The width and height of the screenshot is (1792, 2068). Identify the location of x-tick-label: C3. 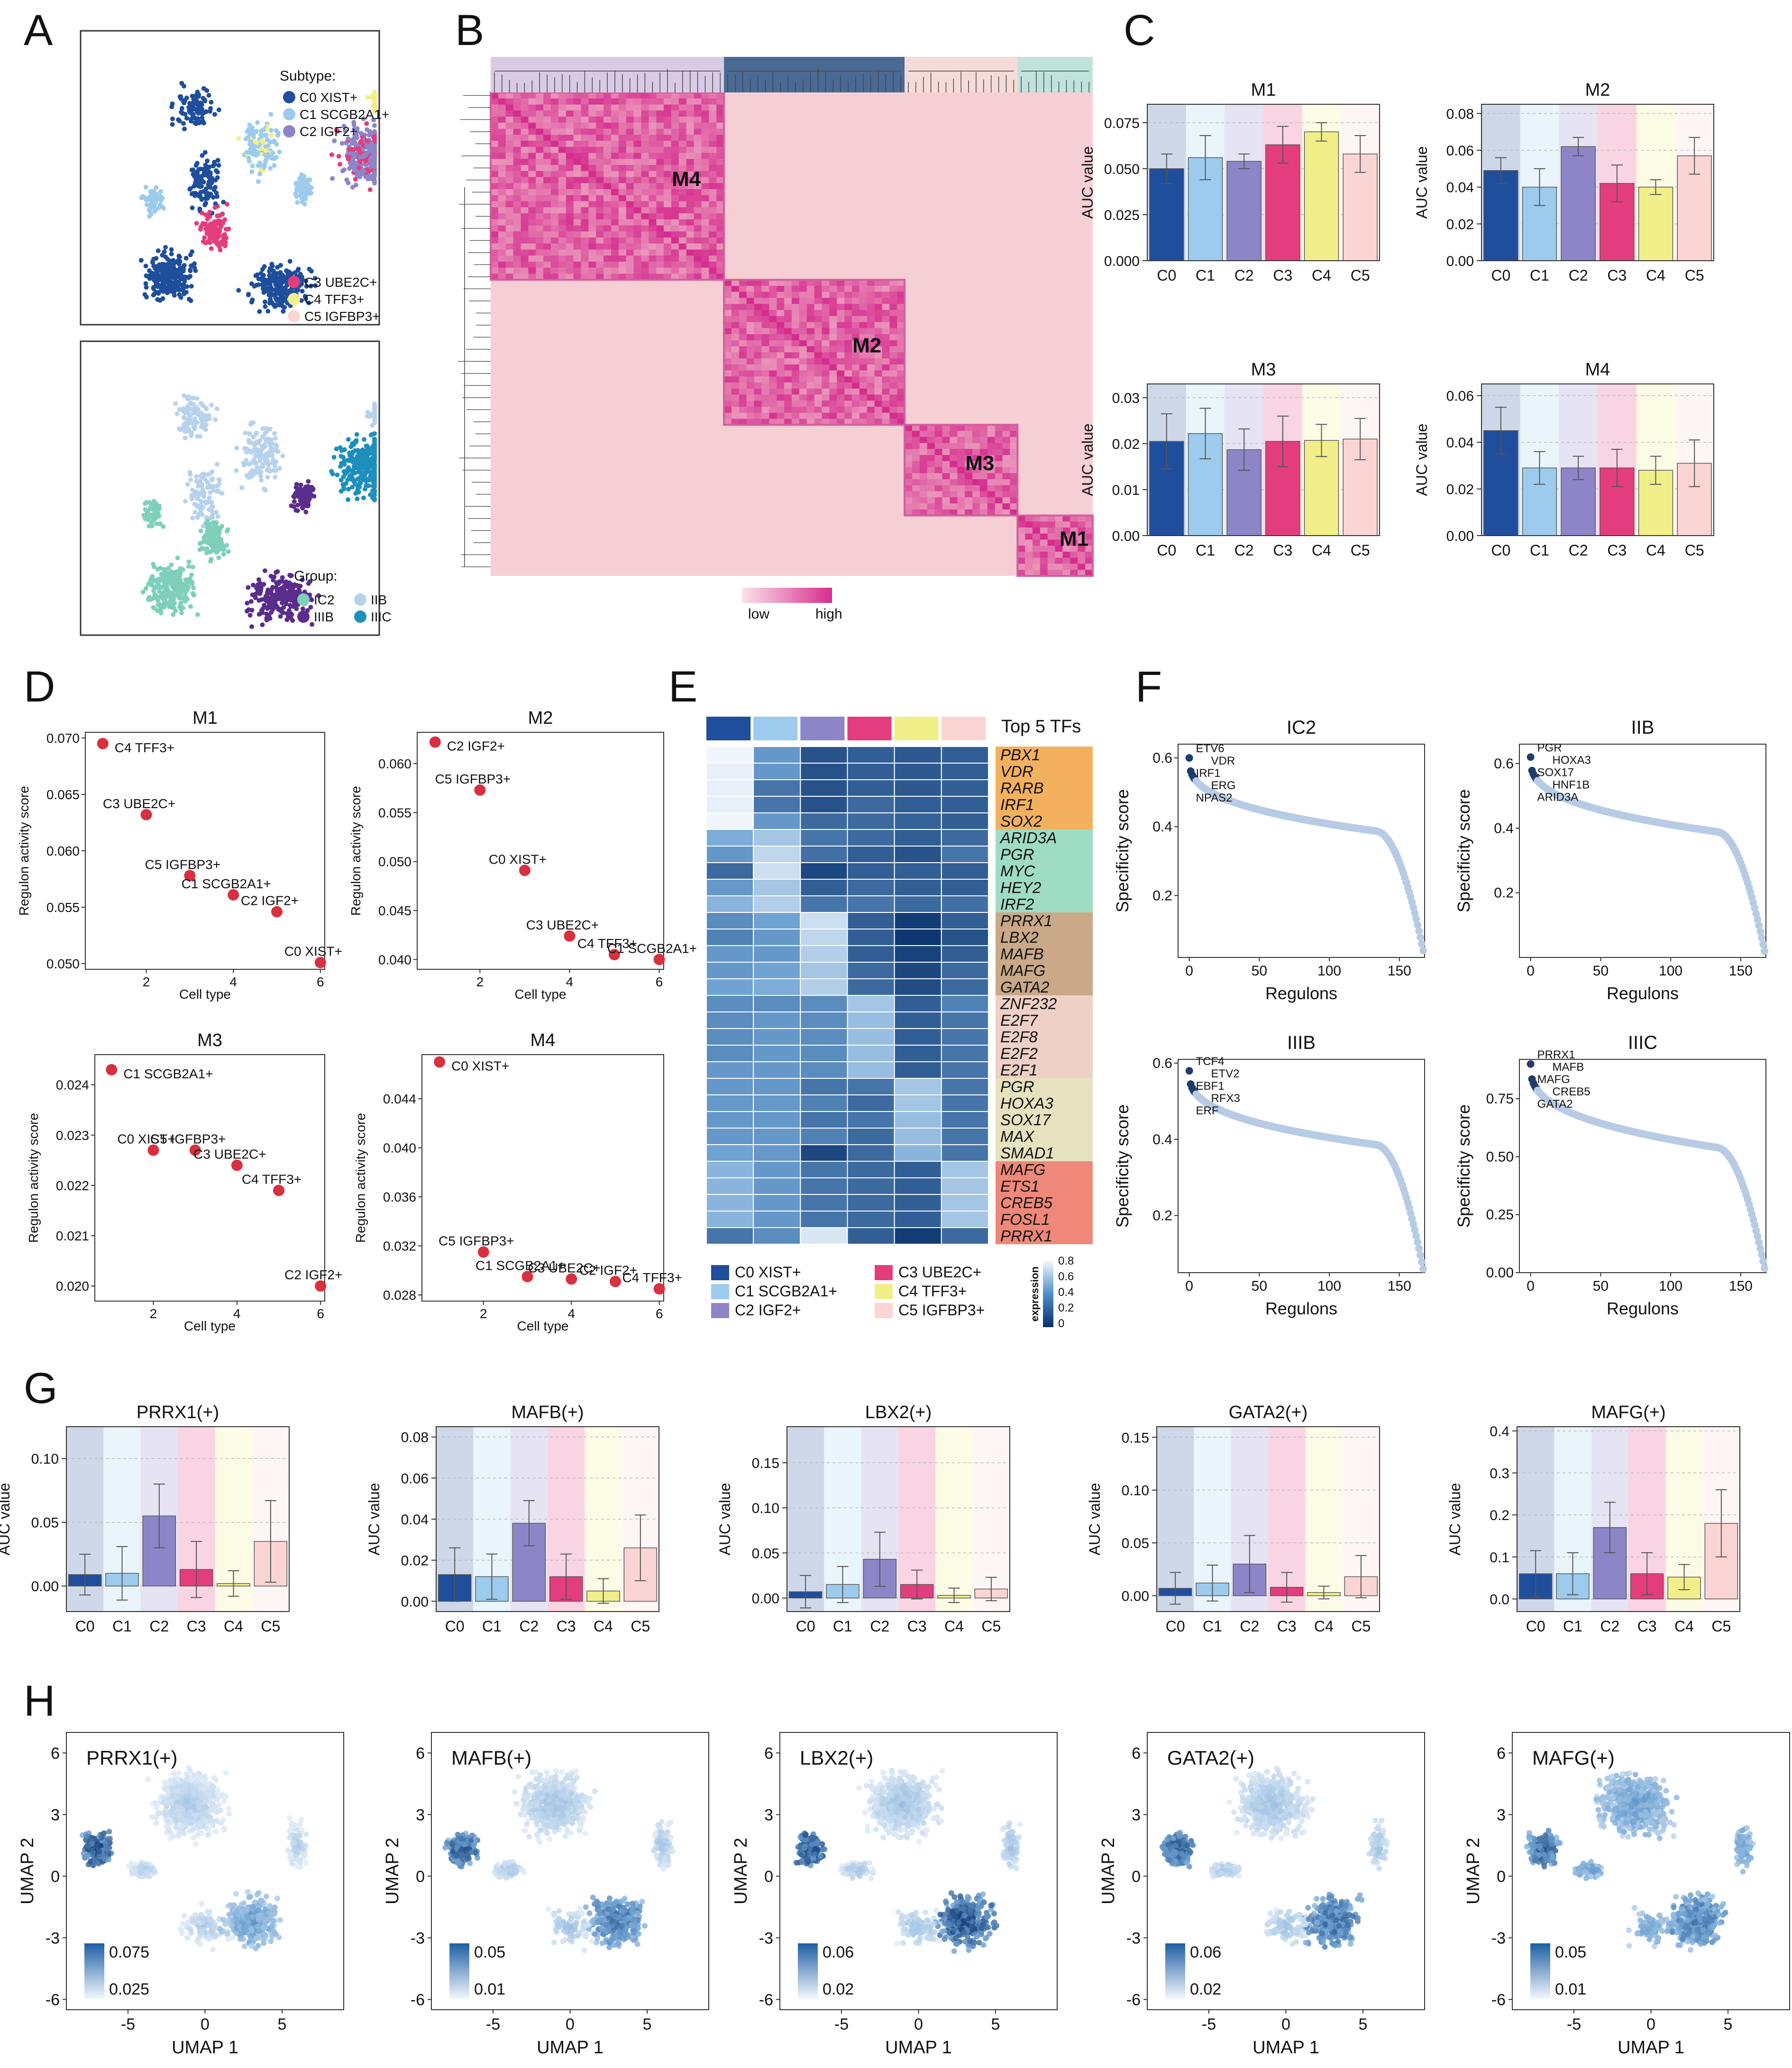
(1282, 550).